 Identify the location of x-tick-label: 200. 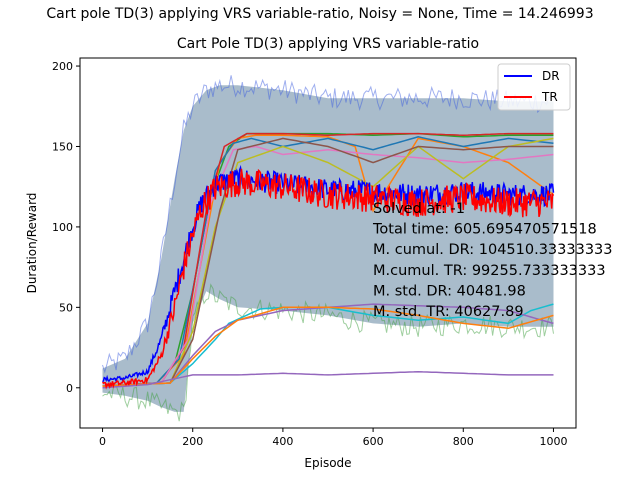
(192, 441).